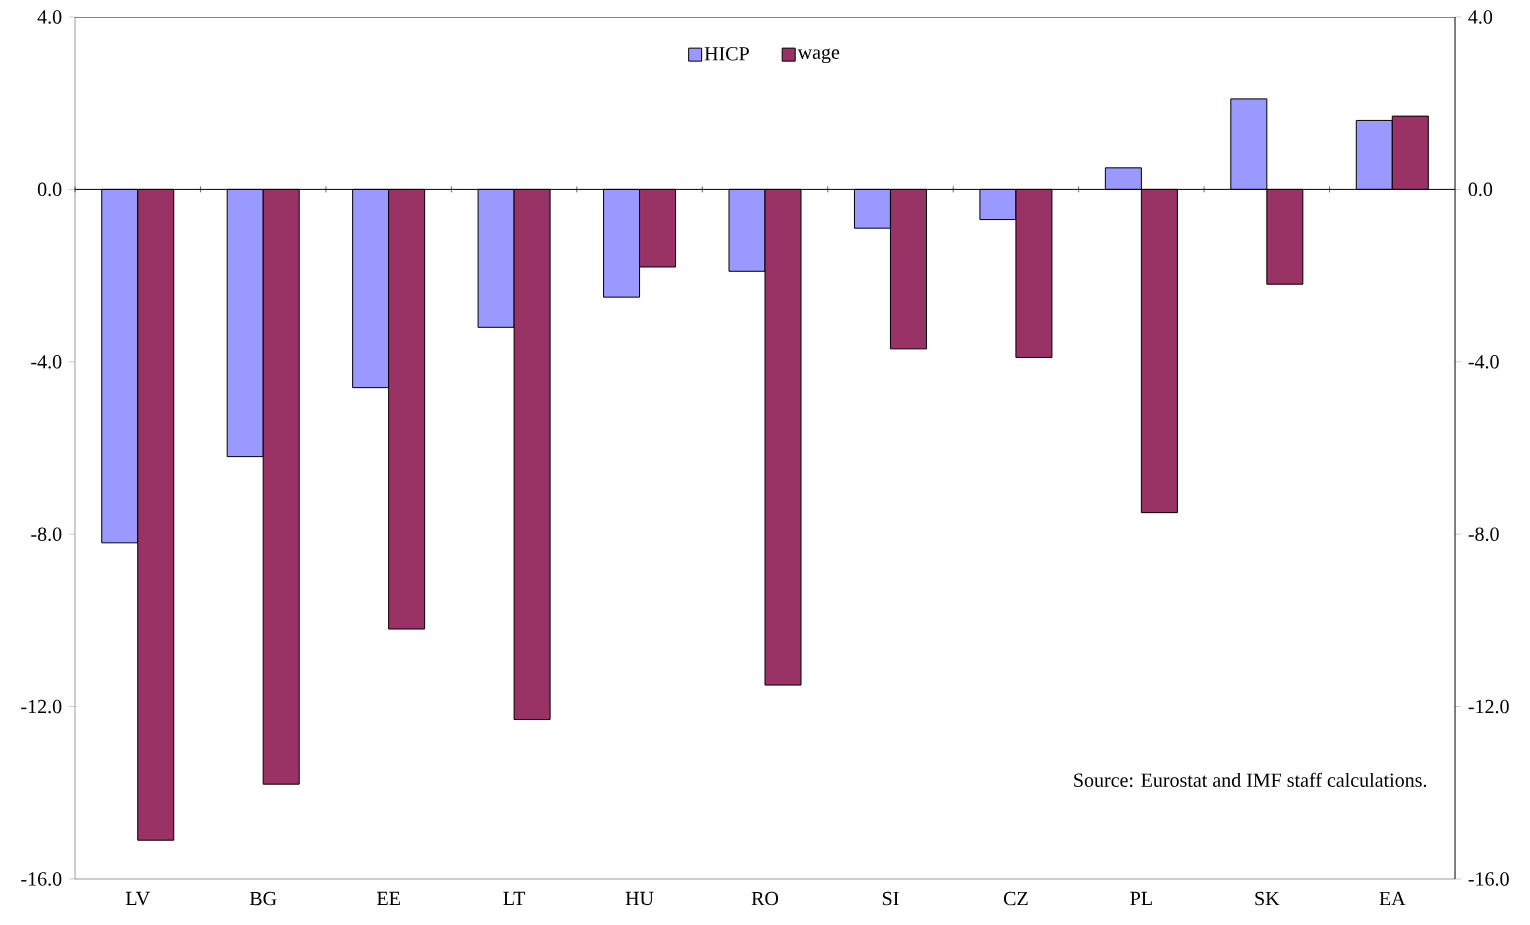 The image size is (1530, 925). What do you see at coordinates (388, 898) in the screenshot?
I see `x-tick-label: EE` at bounding box center [388, 898].